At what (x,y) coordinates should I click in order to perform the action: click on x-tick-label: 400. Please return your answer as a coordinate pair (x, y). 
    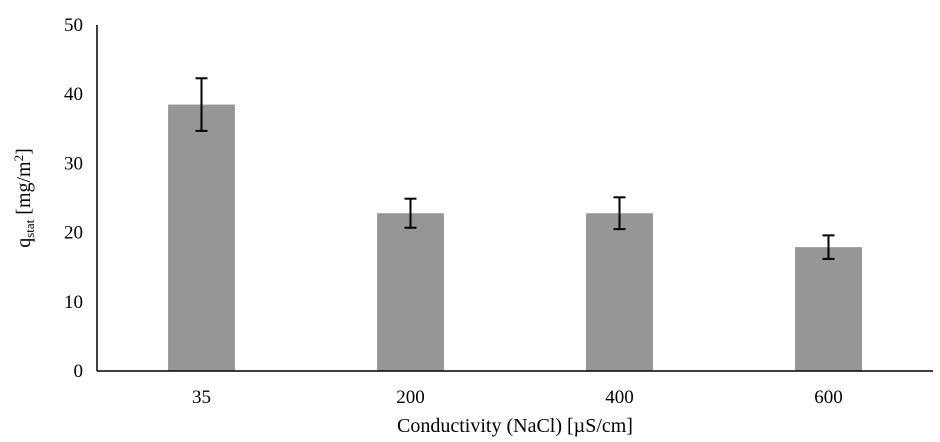
    Looking at the image, I should click on (619, 397).